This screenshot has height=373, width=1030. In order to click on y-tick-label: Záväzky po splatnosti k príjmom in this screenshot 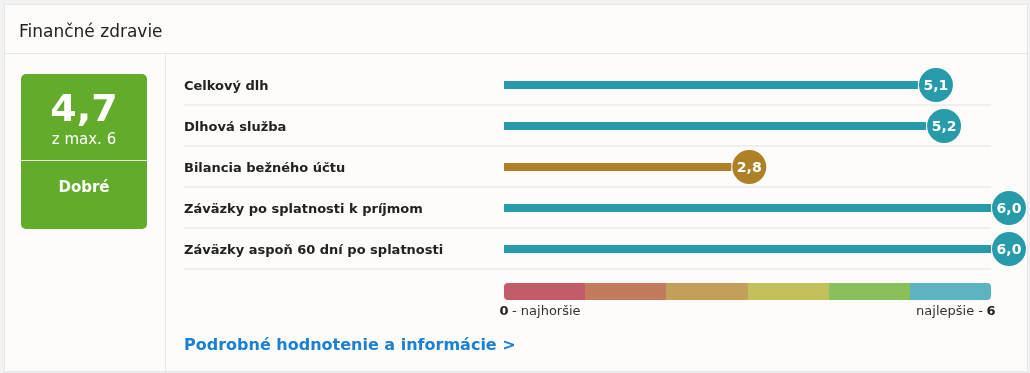, I will do `click(303, 208)`.